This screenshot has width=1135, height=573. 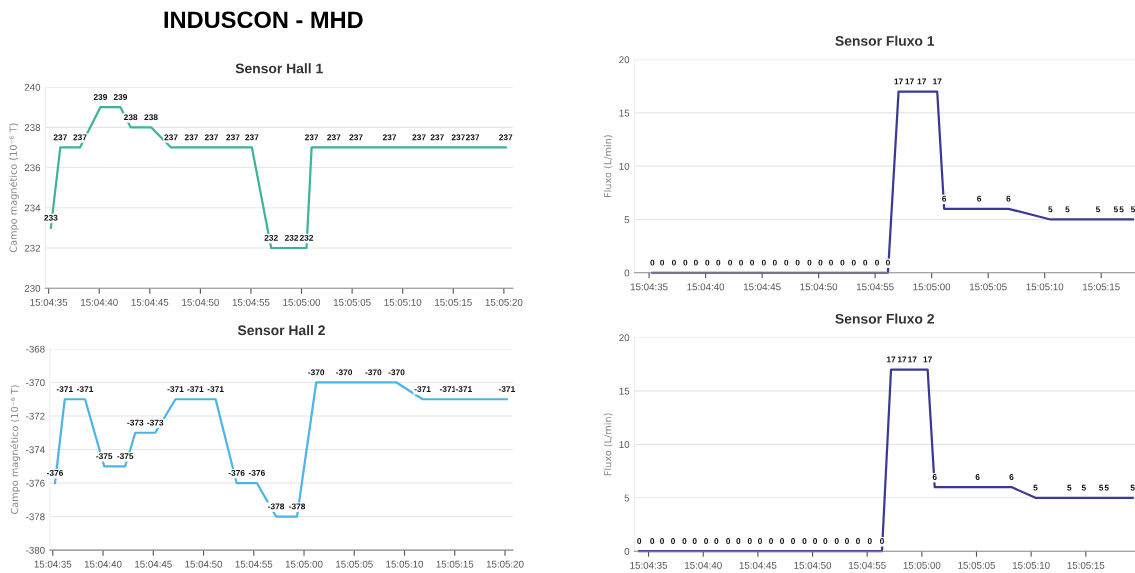 I want to click on y-tick-label: -380, so click(x=35, y=550).